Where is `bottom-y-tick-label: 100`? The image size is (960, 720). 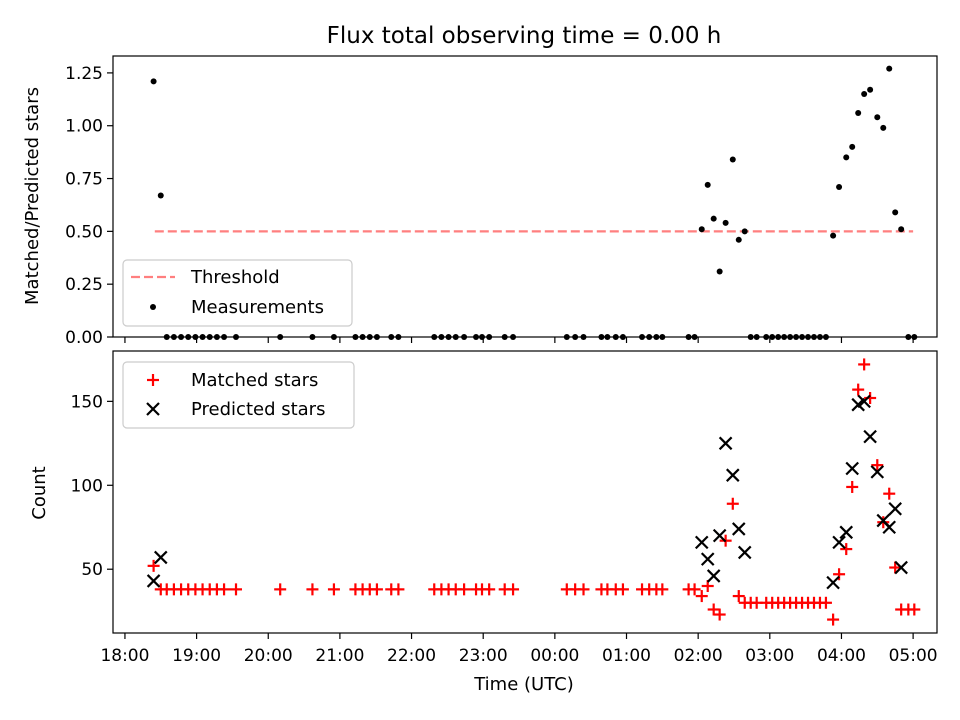 bottom-y-tick-label: 100 is located at coordinates (87, 486).